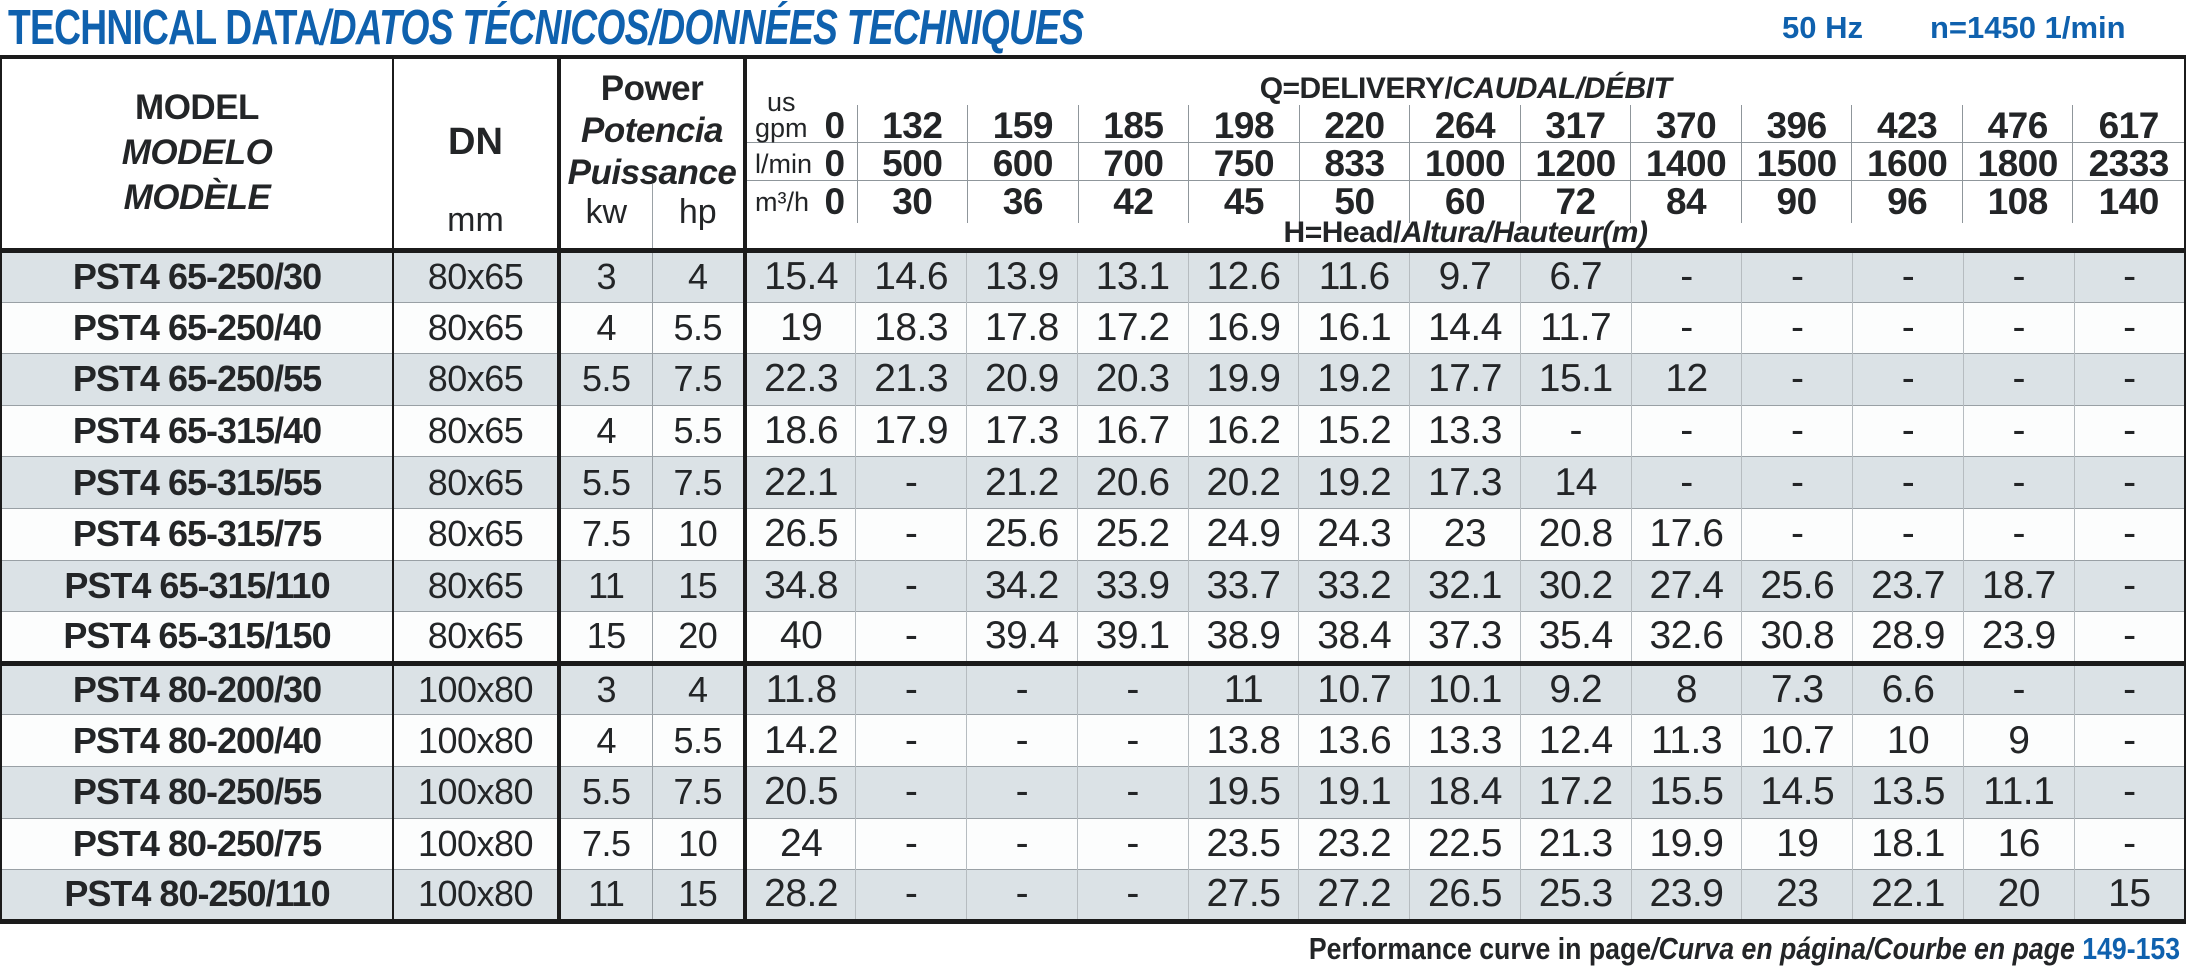 The image size is (2186, 975). What do you see at coordinates (801, 276) in the screenshot?
I see `head-value-cell: 15.4` at bounding box center [801, 276].